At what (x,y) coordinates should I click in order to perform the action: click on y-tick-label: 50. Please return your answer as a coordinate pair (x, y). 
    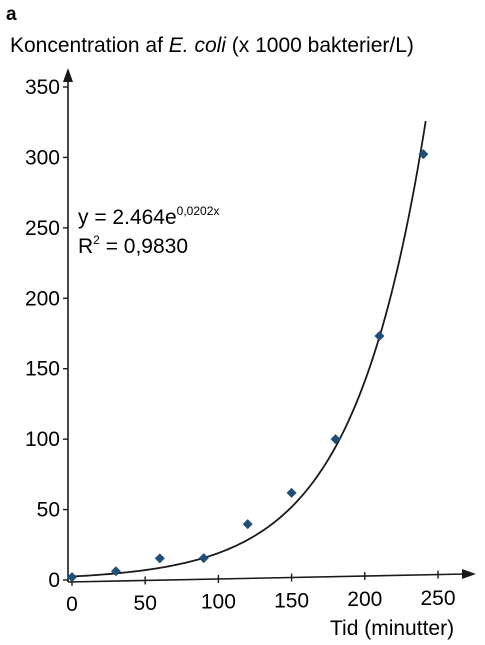
    Looking at the image, I should click on (48, 510).